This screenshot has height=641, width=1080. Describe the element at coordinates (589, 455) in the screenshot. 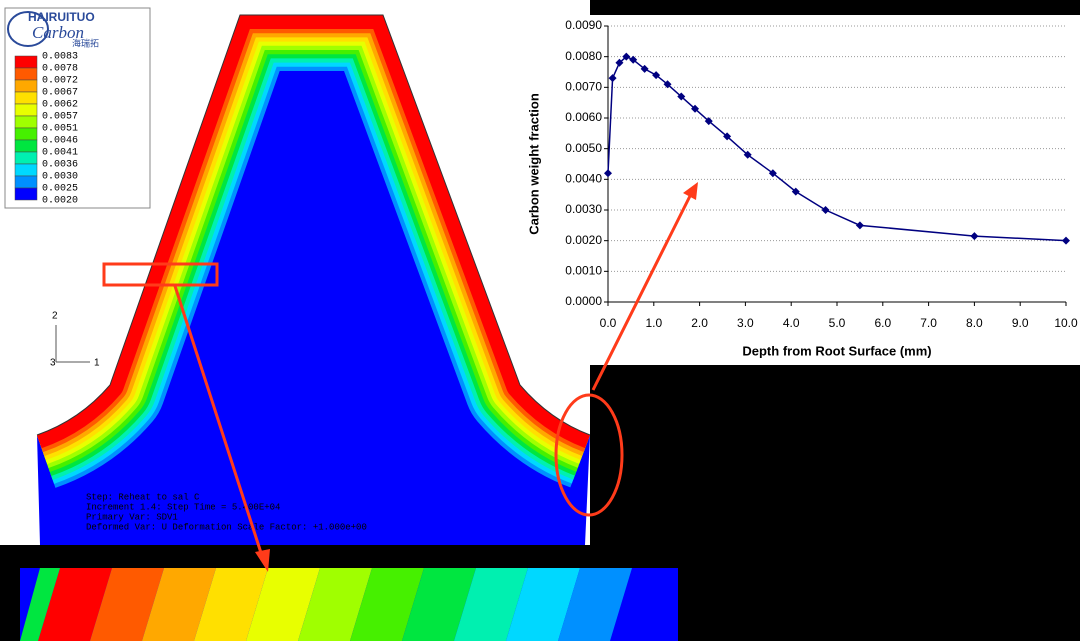

I see `highlight-ellipse` at that location.